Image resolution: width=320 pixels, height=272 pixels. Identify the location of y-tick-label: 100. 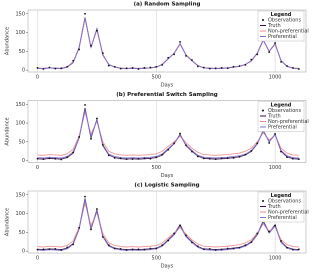
(20, 33).